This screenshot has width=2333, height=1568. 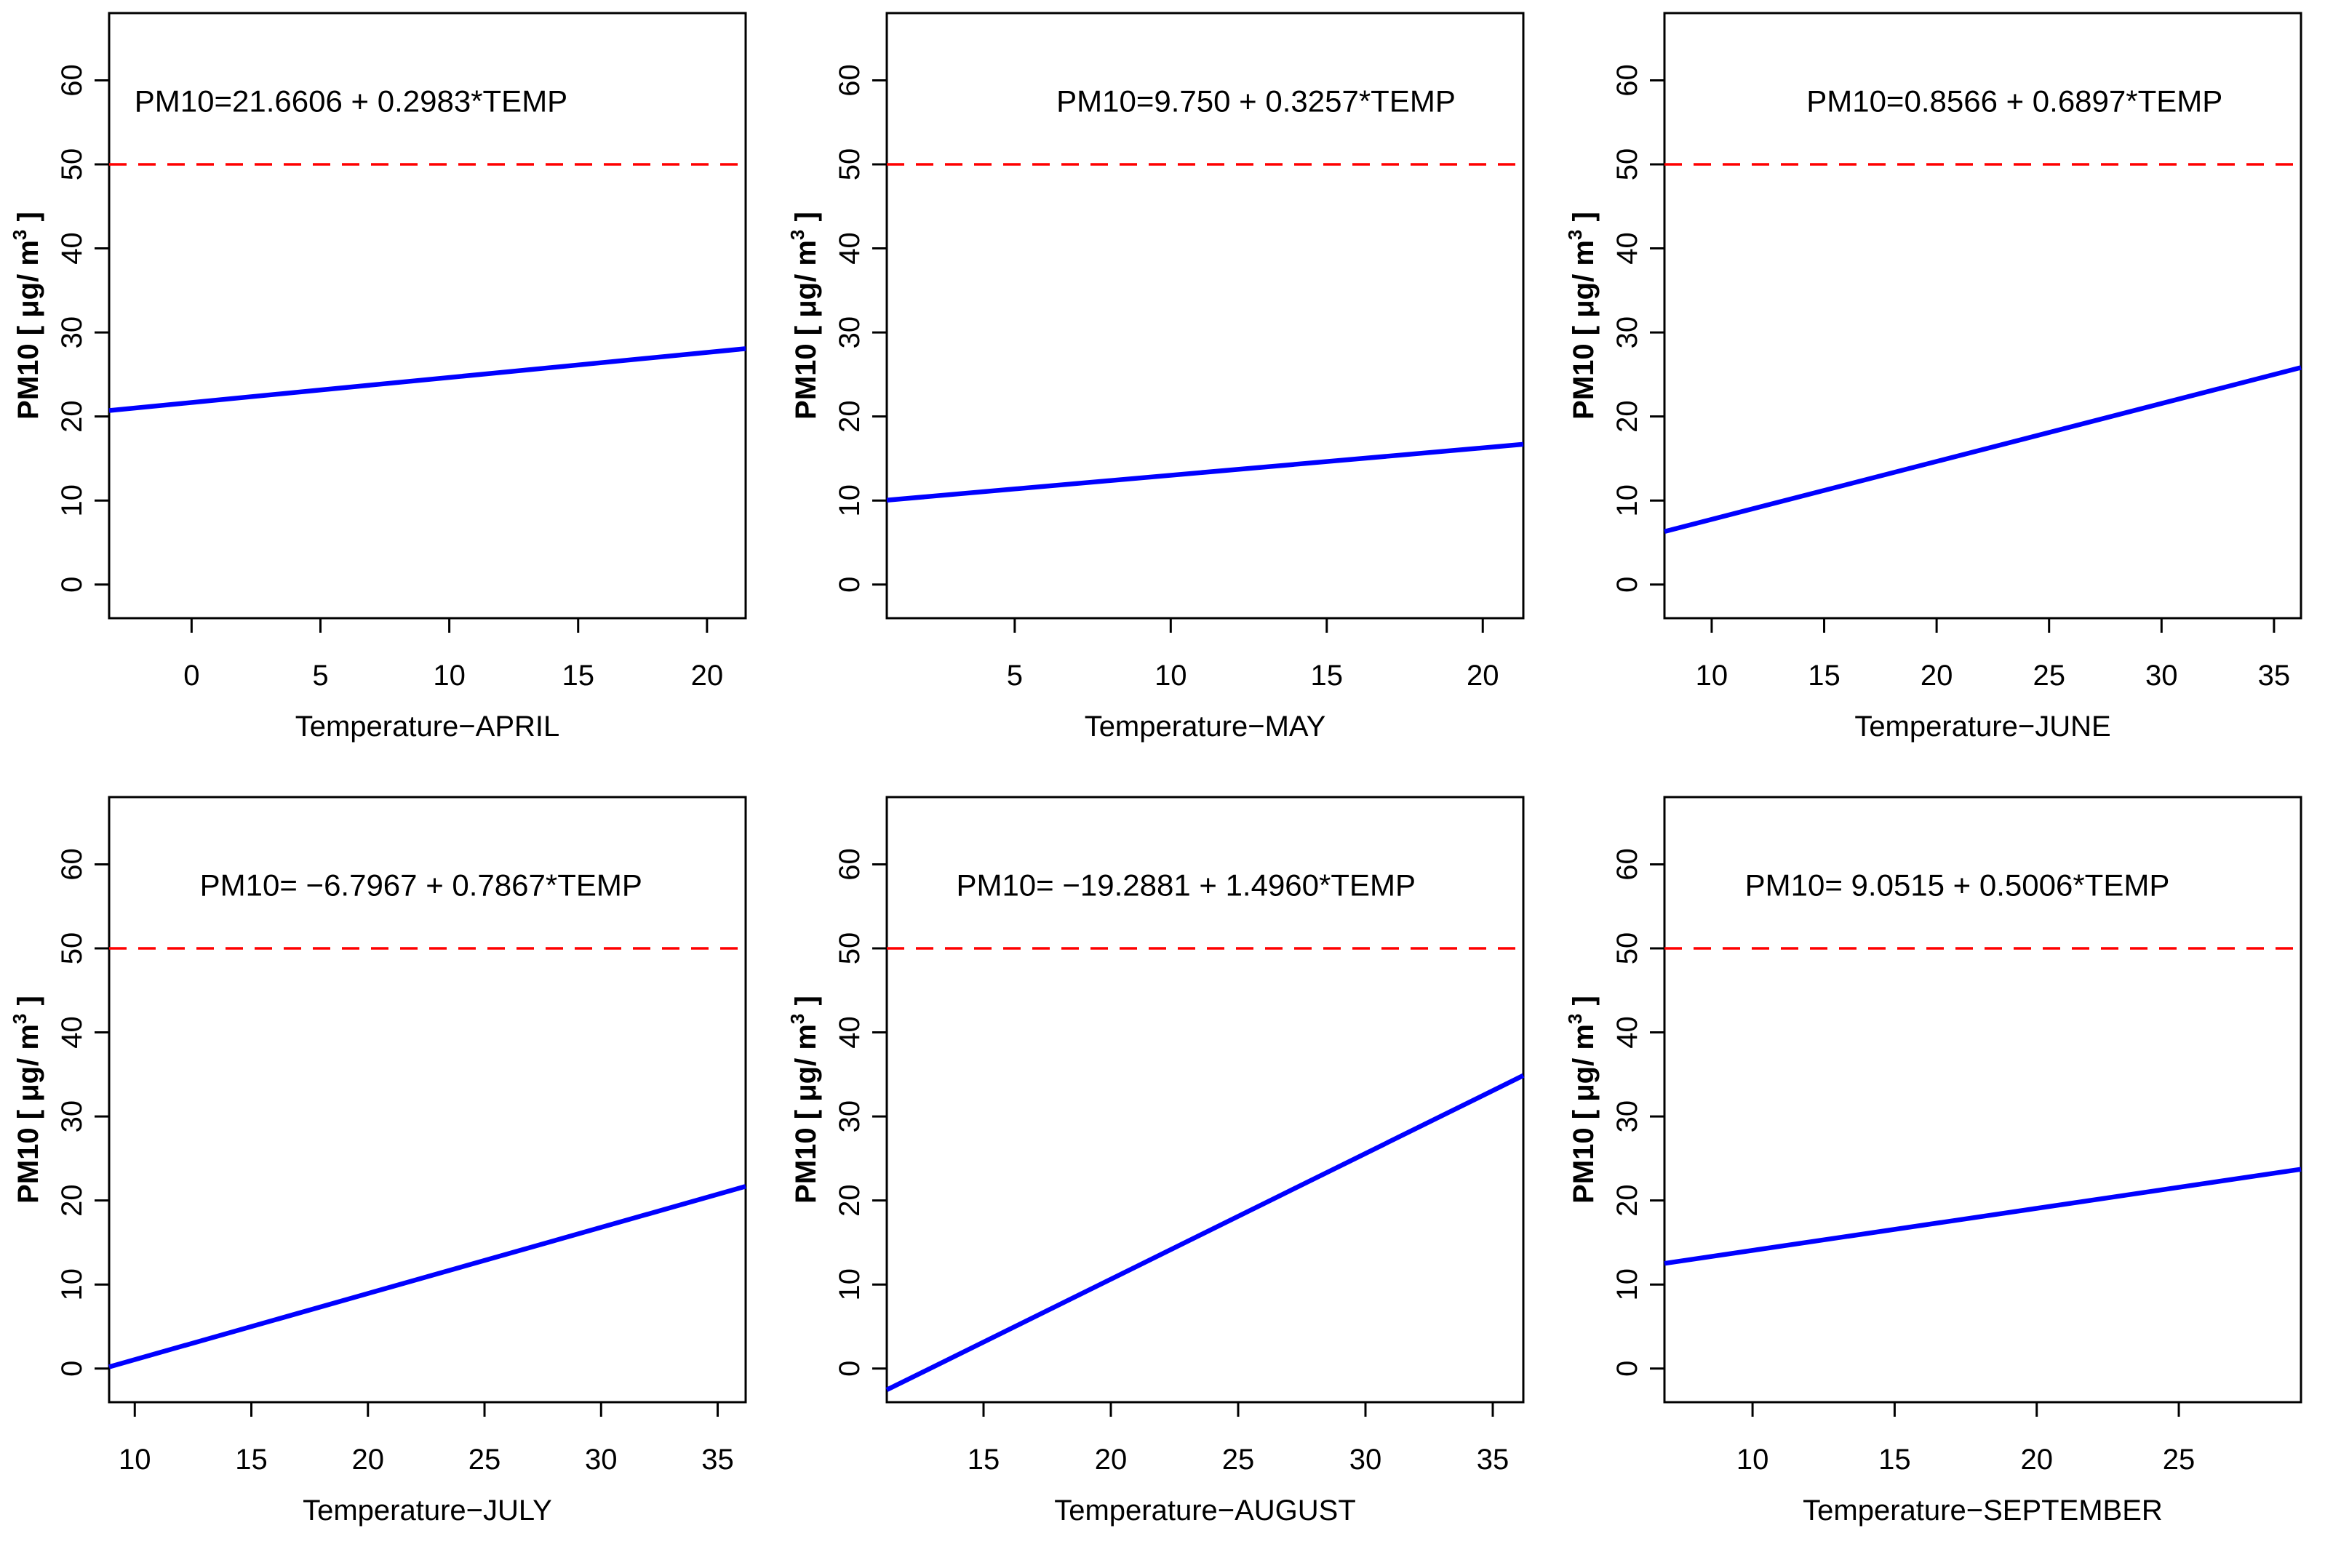 I want to click on x-tick-label: 0, so click(x=191, y=676).